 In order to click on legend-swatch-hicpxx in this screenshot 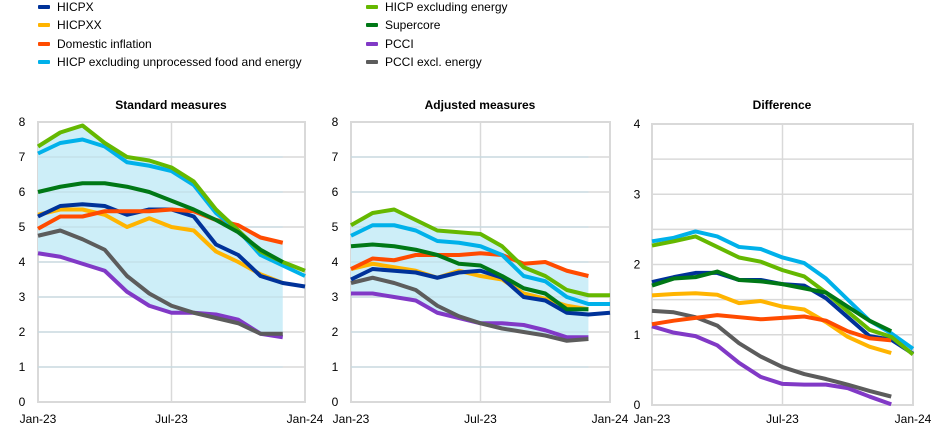, I will do `click(44, 25)`.